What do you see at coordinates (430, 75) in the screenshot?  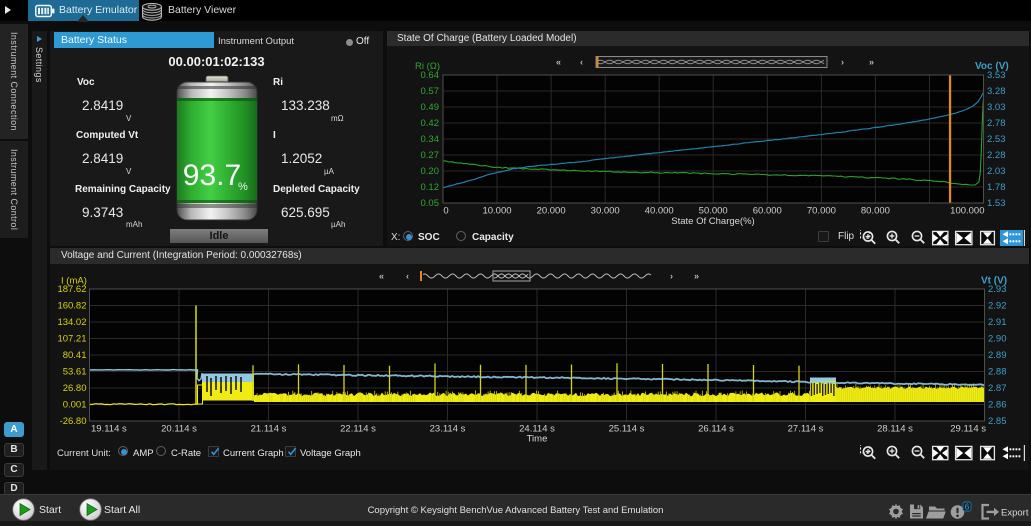 I see `svg-text: 0.64` at bounding box center [430, 75].